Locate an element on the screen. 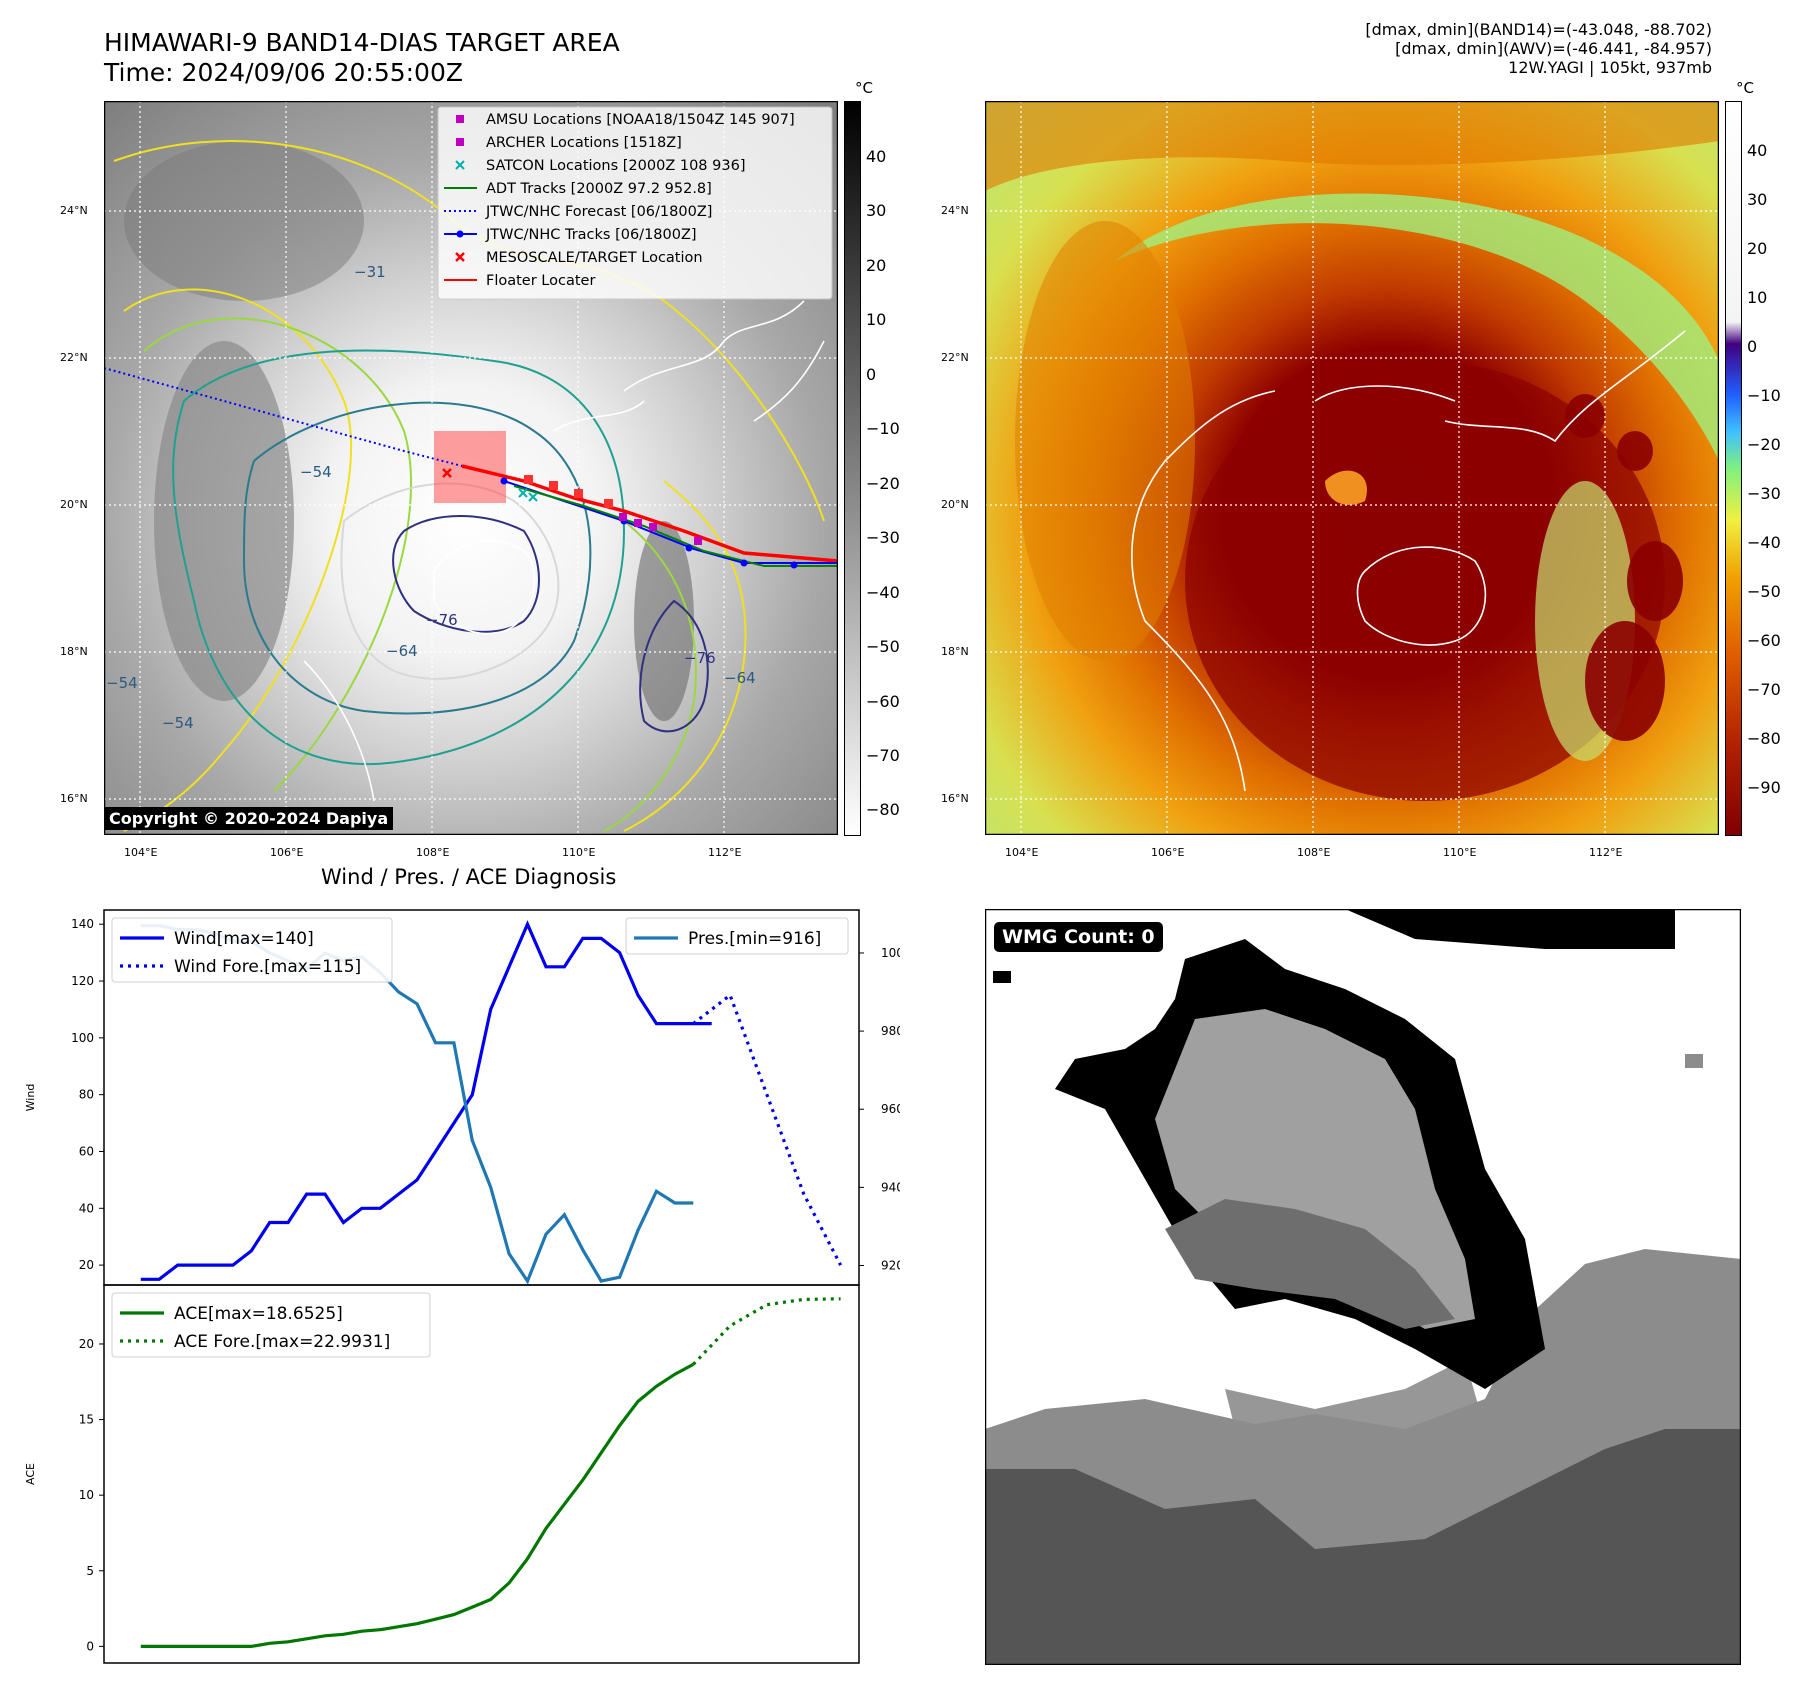 The image size is (1797, 1690). y-tick-label: 15 is located at coordinates (86, 1420).